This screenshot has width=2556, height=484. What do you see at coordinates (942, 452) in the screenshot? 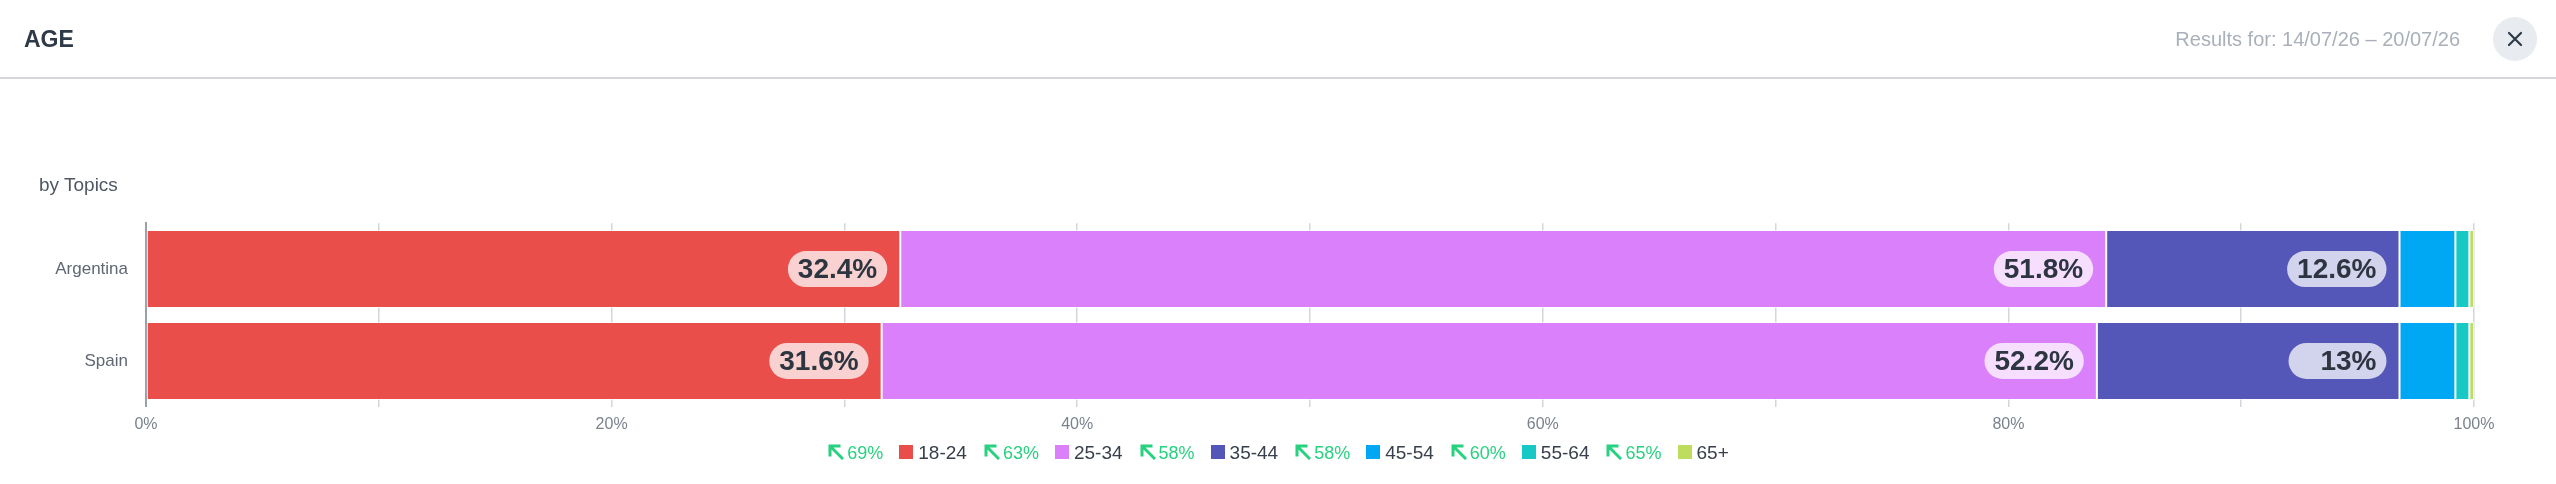
I see `legend-label: 18-24` at bounding box center [942, 452].